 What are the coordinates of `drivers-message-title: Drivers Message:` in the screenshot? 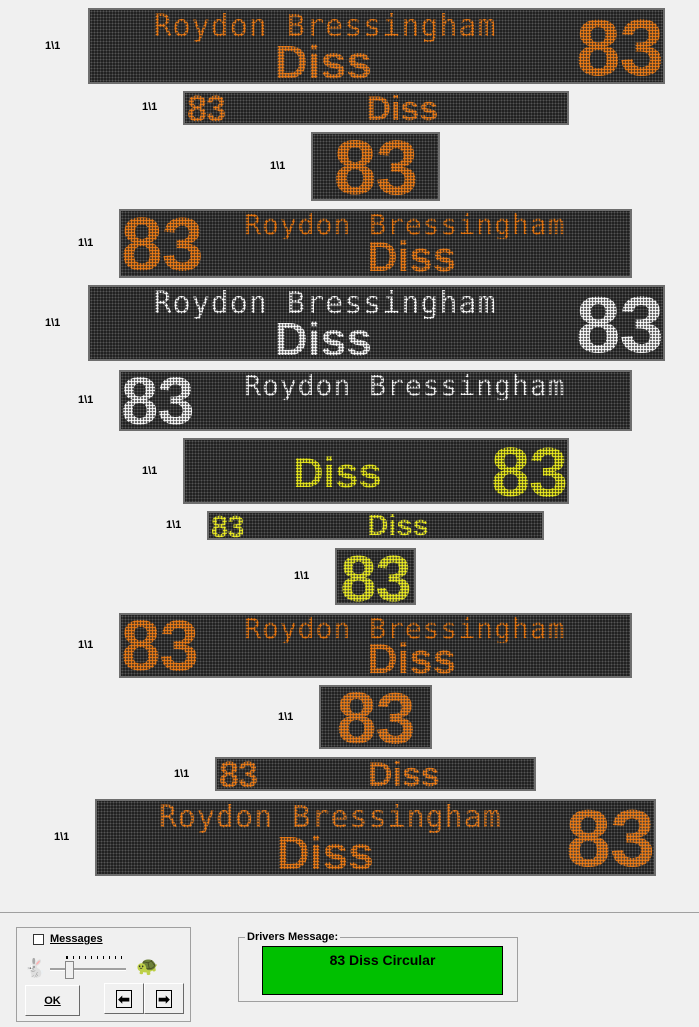 It's located at (293, 937).